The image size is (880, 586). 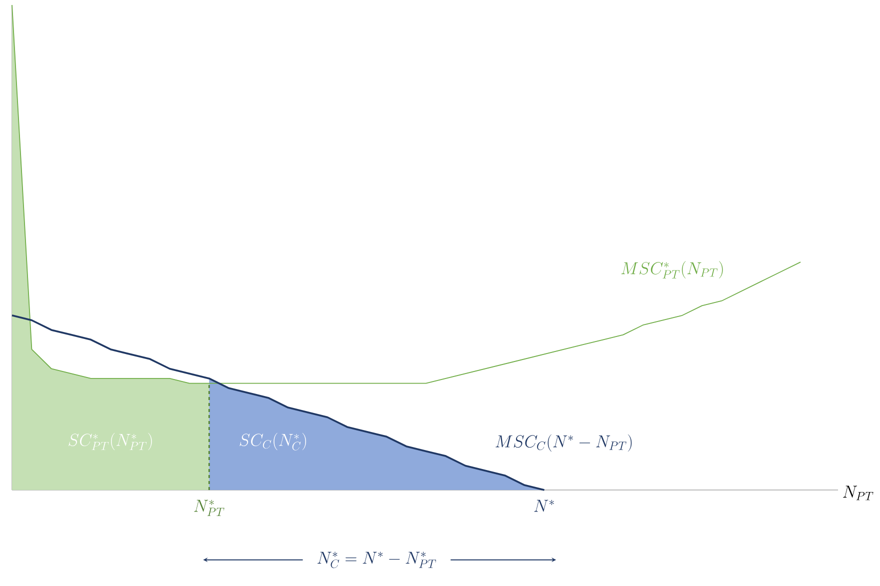 I want to click on series-label: $SC_C(N_C^*)$, so click(x=273, y=441).